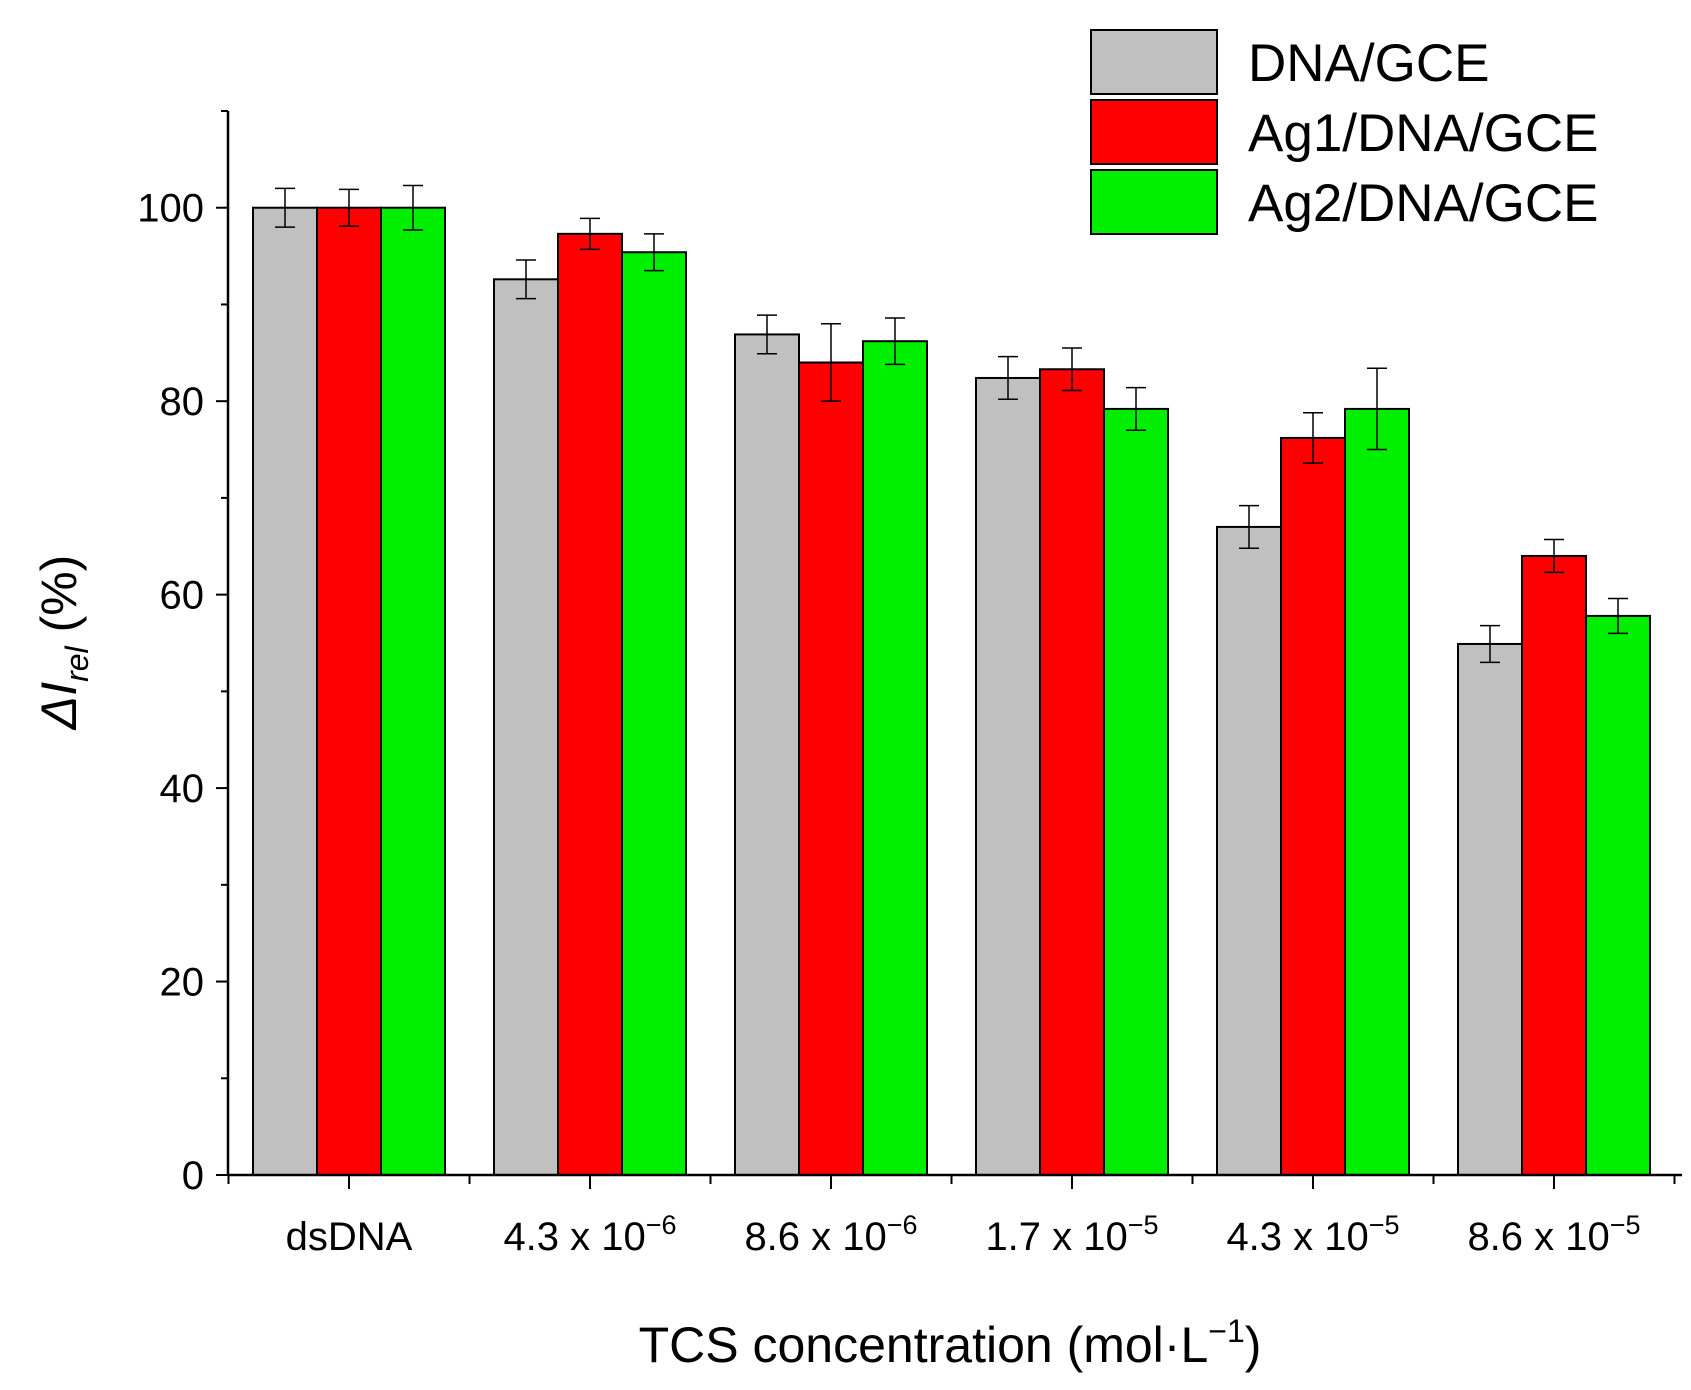 The image size is (1691, 1390). Describe the element at coordinates (589, 1234) in the screenshot. I see `x-tick-label: 4.3 x 10⁻⁶` at that location.